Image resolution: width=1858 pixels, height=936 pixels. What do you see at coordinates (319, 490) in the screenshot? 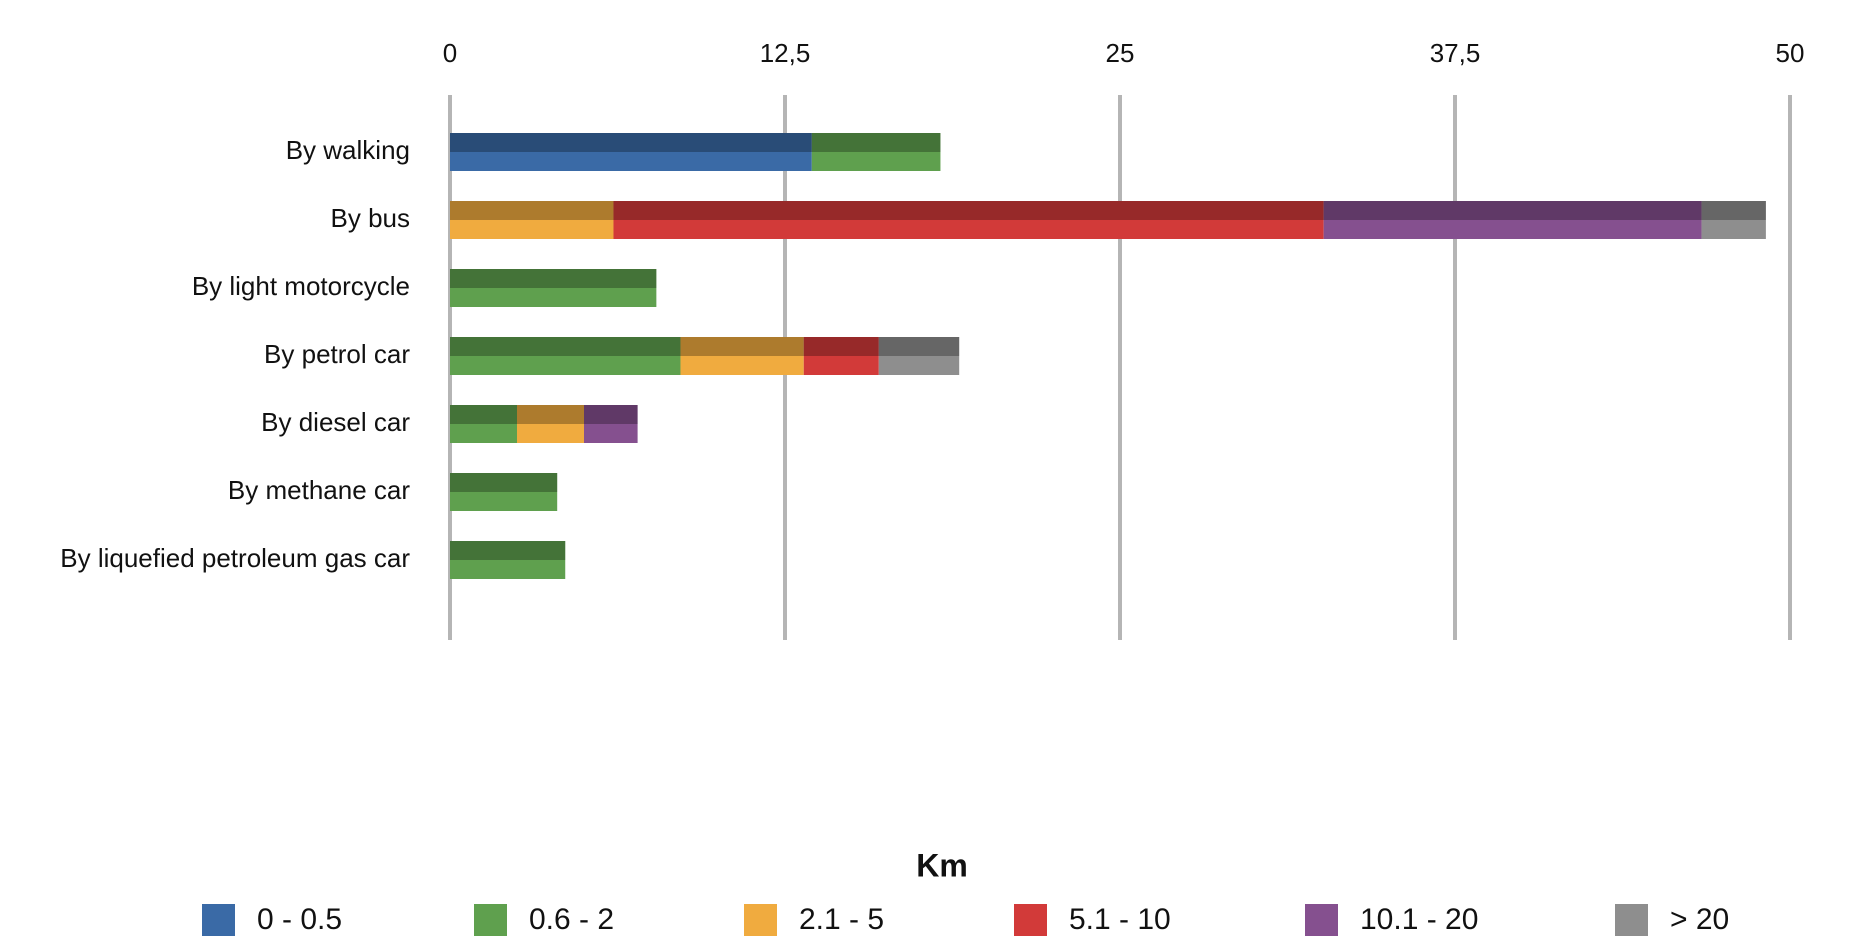
I see `y-tick-label: By methane car` at bounding box center [319, 490].